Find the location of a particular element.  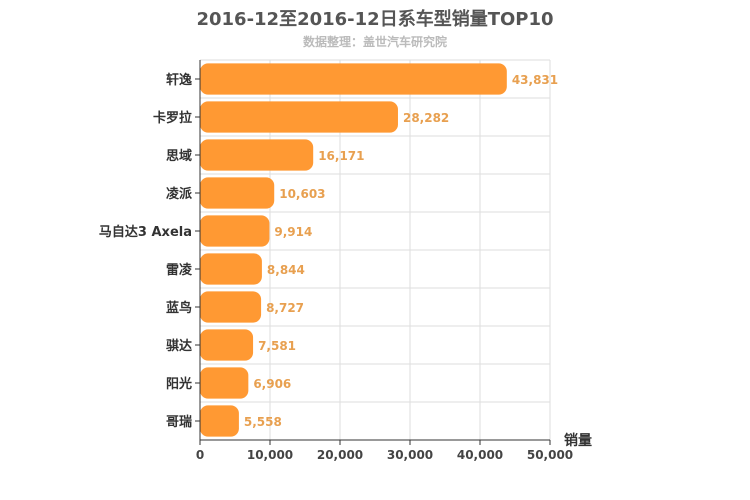

category-label: 凌派 is located at coordinates (179, 194).